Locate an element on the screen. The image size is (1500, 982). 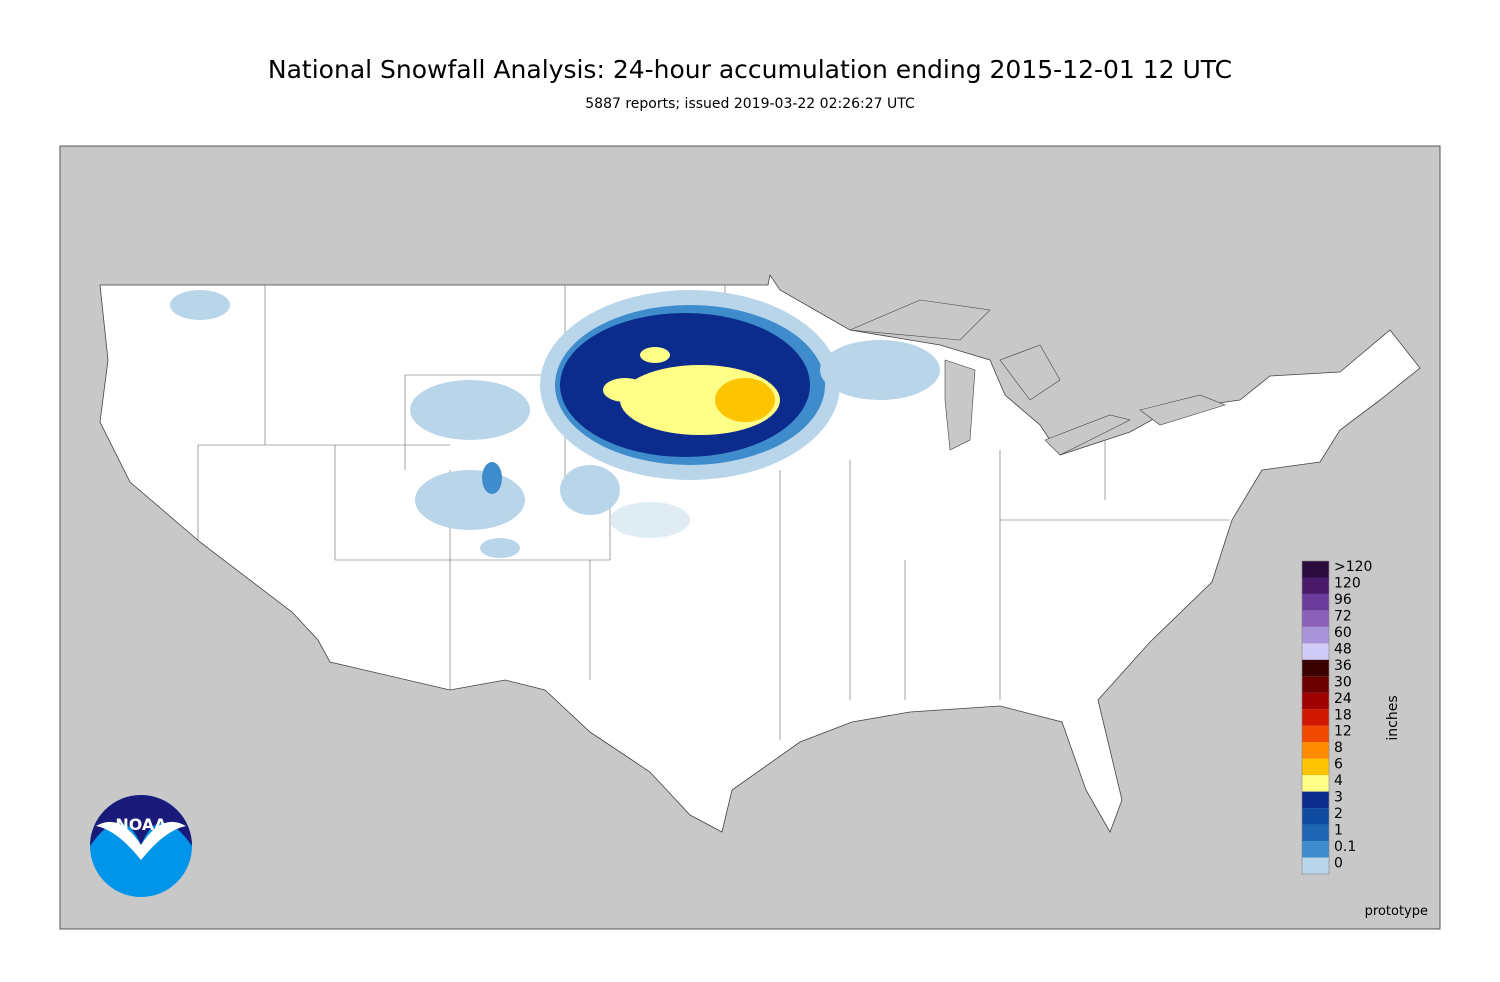
logo-text: NOAA is located at coordinates (141, 824).